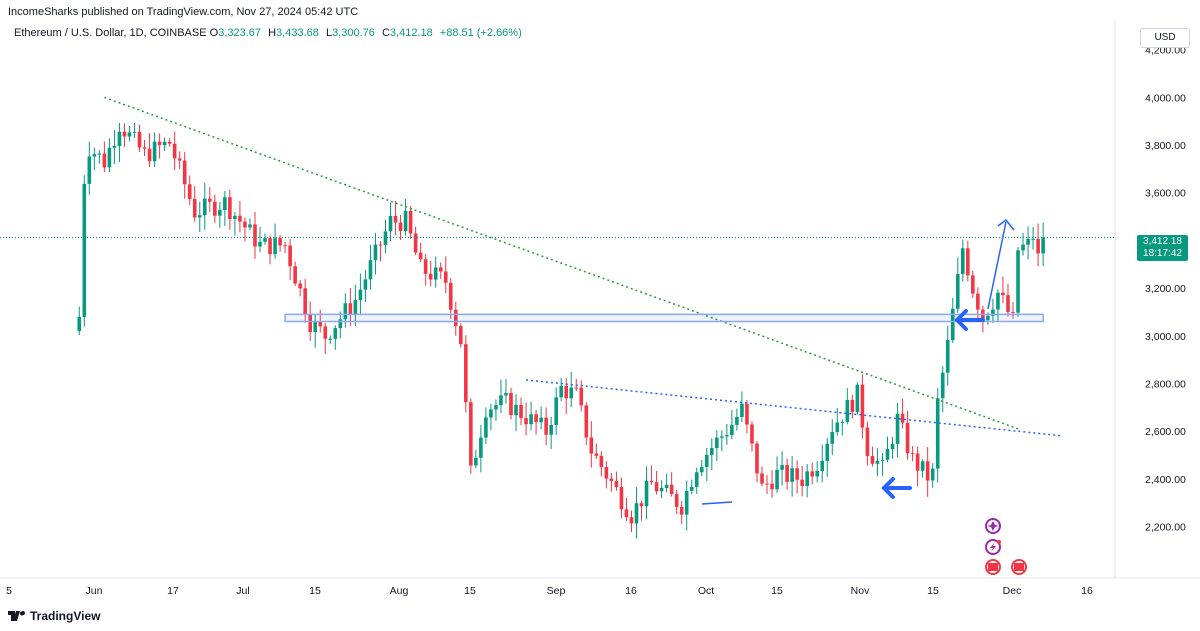 Image resolution: width=1200 pixels, height=631 pixels. What do you see at coordinates (110, 33) in the screenshot?
I see `symbol-name: Ethereum / U.S. Dollar, 1D, COINBASE` at bounding box center [110, 33].